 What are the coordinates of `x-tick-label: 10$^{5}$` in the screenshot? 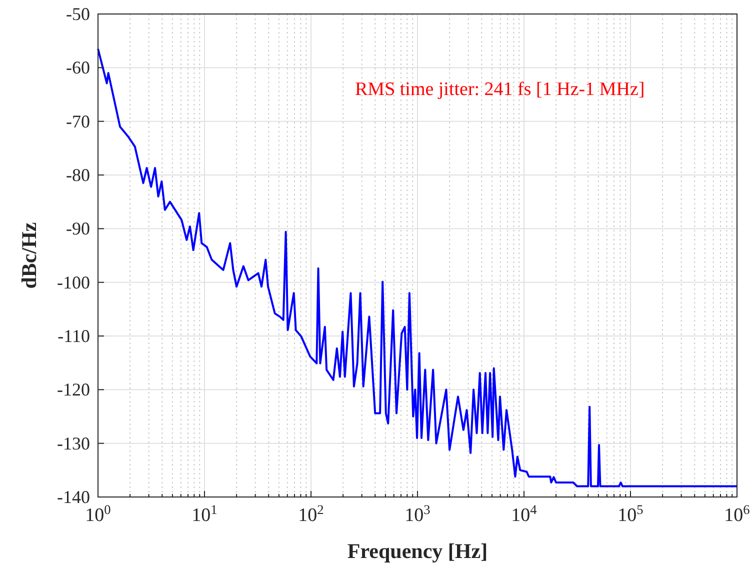 It's located at (631, 514).